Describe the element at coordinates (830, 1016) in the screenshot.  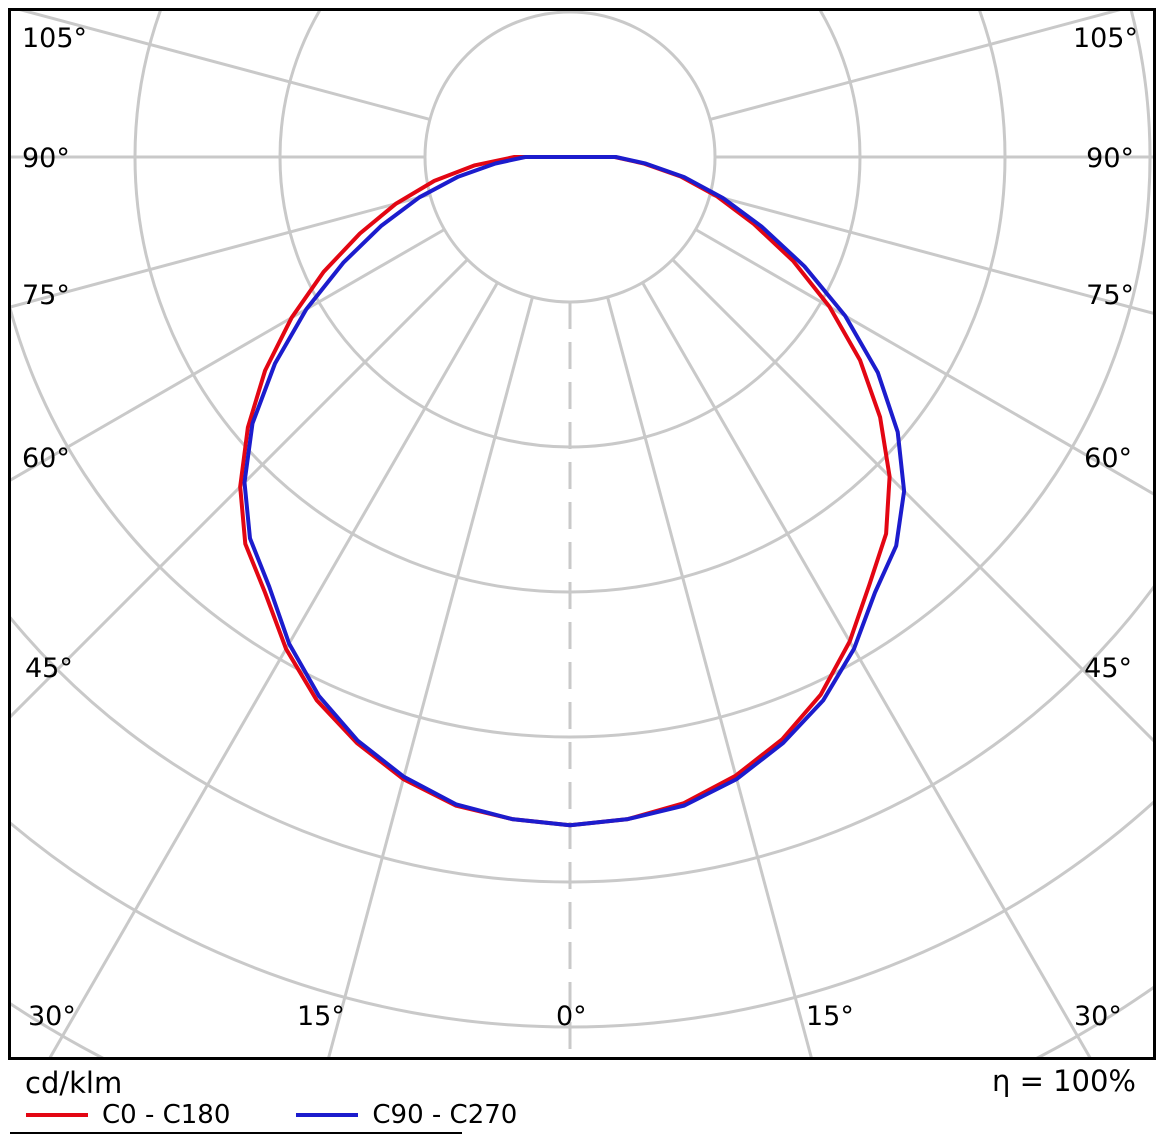
I see `angle-label-bottom-15-right: 15°` at that location.